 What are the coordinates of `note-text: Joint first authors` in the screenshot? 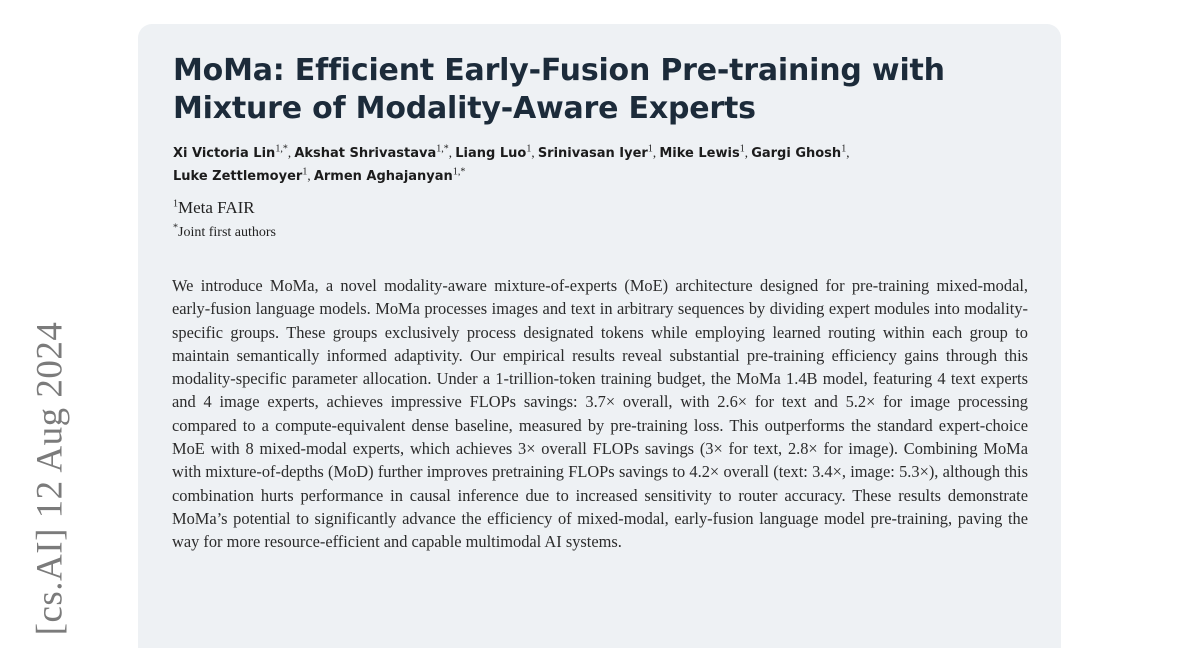 It's located at (227, 232).